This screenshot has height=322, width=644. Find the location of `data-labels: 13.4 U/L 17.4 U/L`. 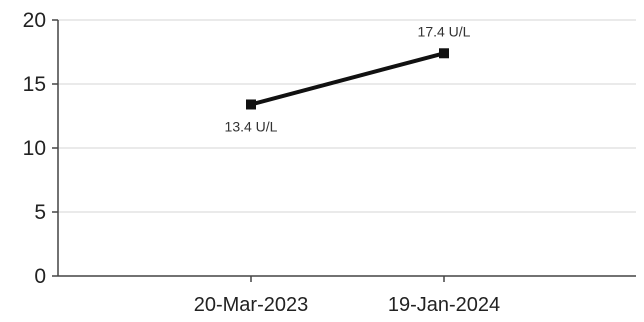

data-labels: 13.4 U/L 17.4 U/L is located at coordinates (348, 78).